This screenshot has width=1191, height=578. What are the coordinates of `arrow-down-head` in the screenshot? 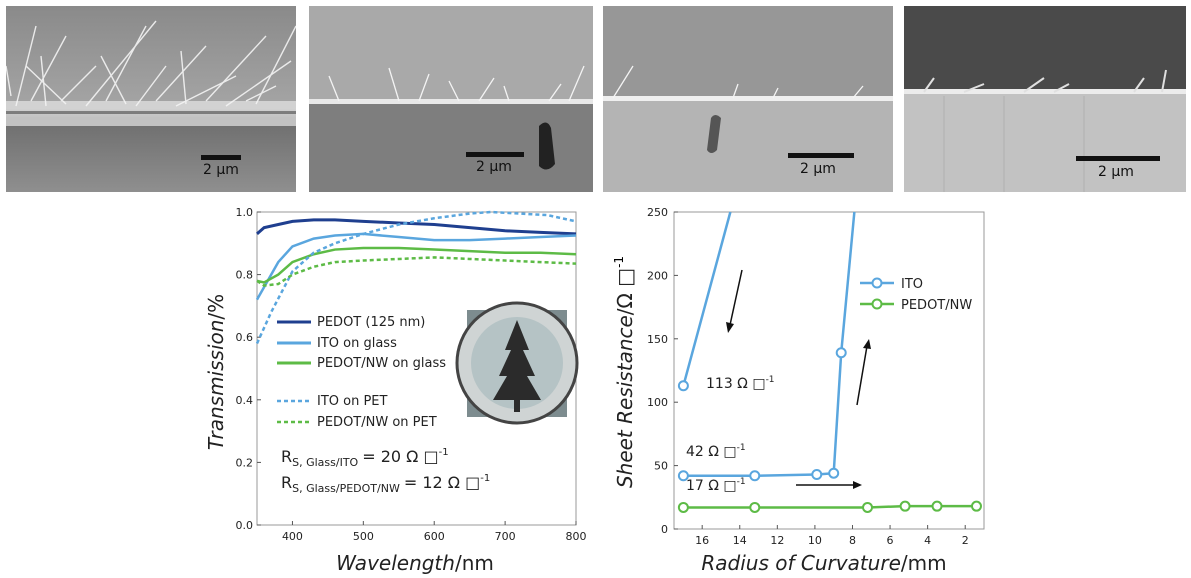 It's located at (730, 327).